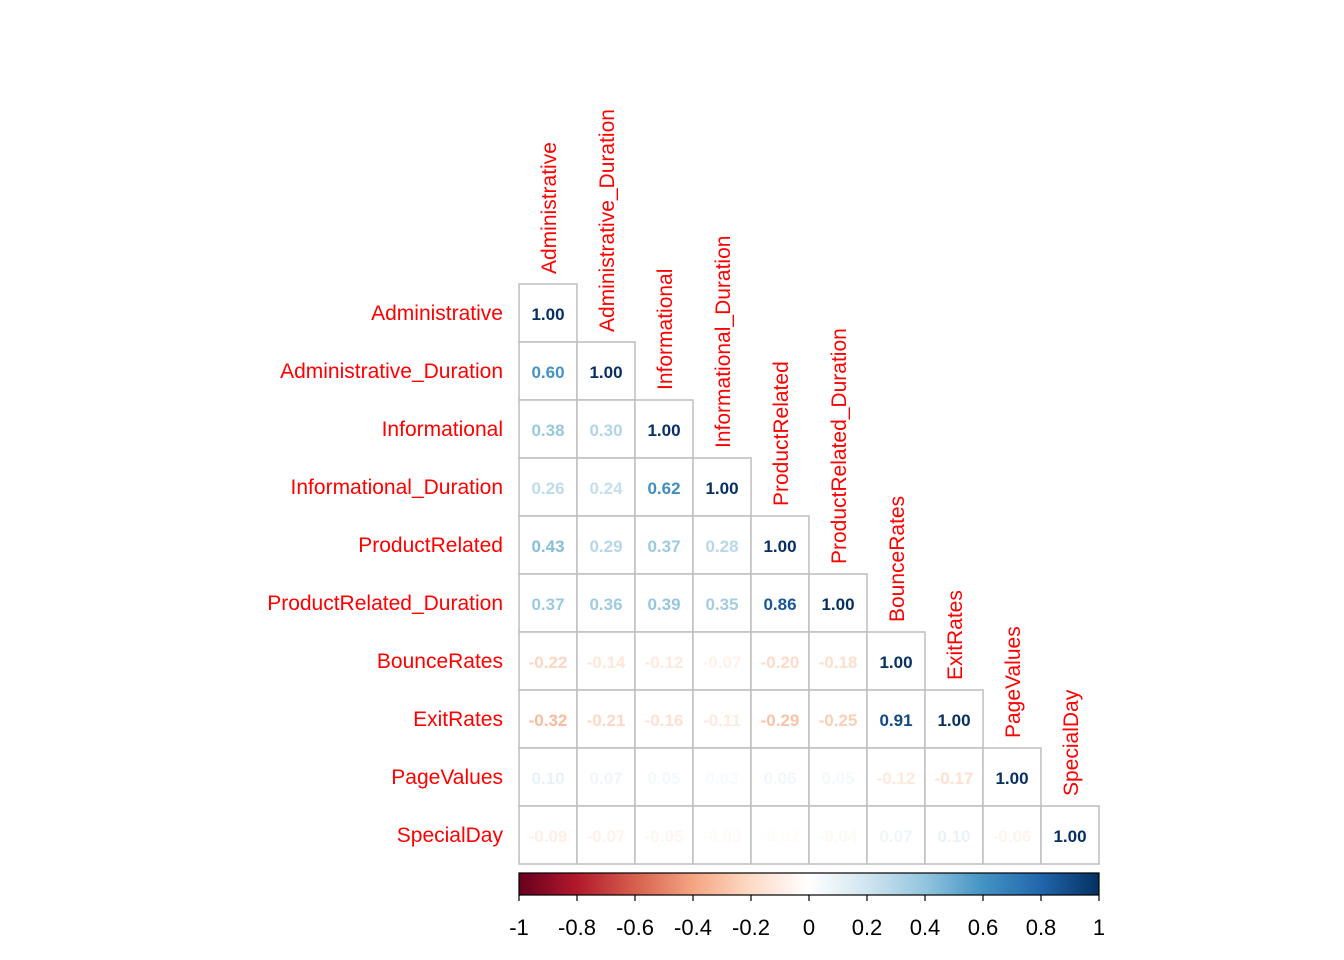 This screenshot has height=960, width=1344. I want to click on column-label: ExitRates, so click(955, 635).